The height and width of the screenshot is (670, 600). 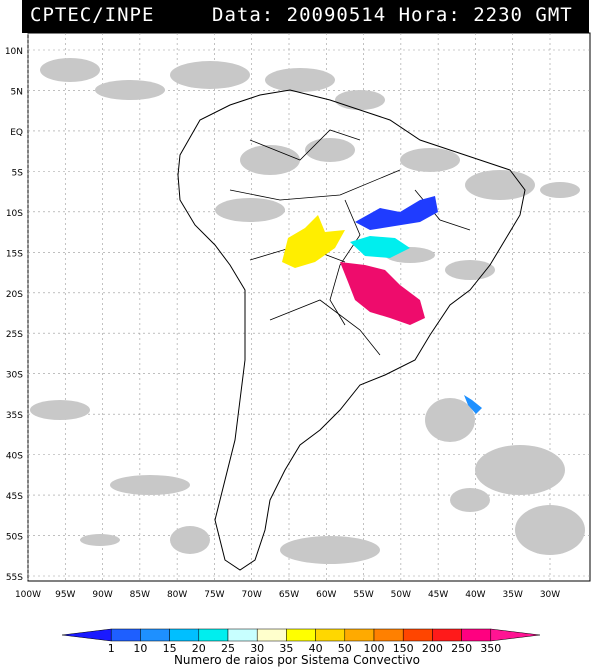 What do you see at coordinates (257, 648) in the screenshot?
I see `colorbar-tick-label: 30` at bounding box center [257, 648].